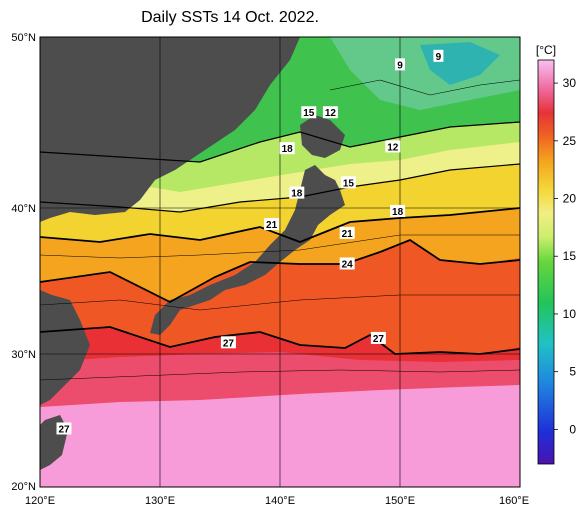  I want to click on colorbar: [°C] 30 25 20 15 10 5 0, so click(556, 254).